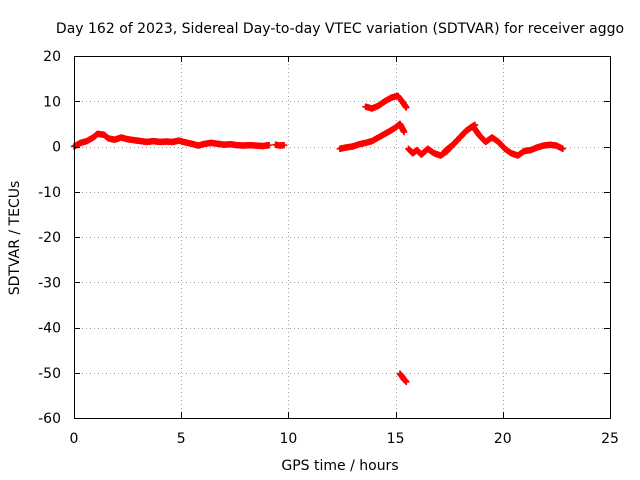 The width and height of the screenshot is (640, 480). What do you see at coordinates (49, 283) in the screenshot?
I see `y-tick-label: -30` at bounding box center [49, 283].